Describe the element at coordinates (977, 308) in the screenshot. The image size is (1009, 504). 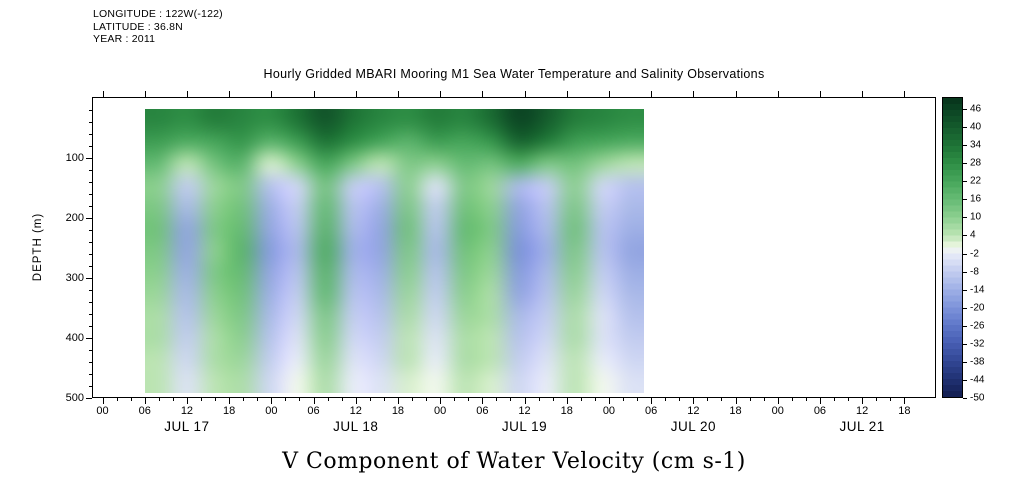
I see `colorbar-tick-label: -20` at that location.